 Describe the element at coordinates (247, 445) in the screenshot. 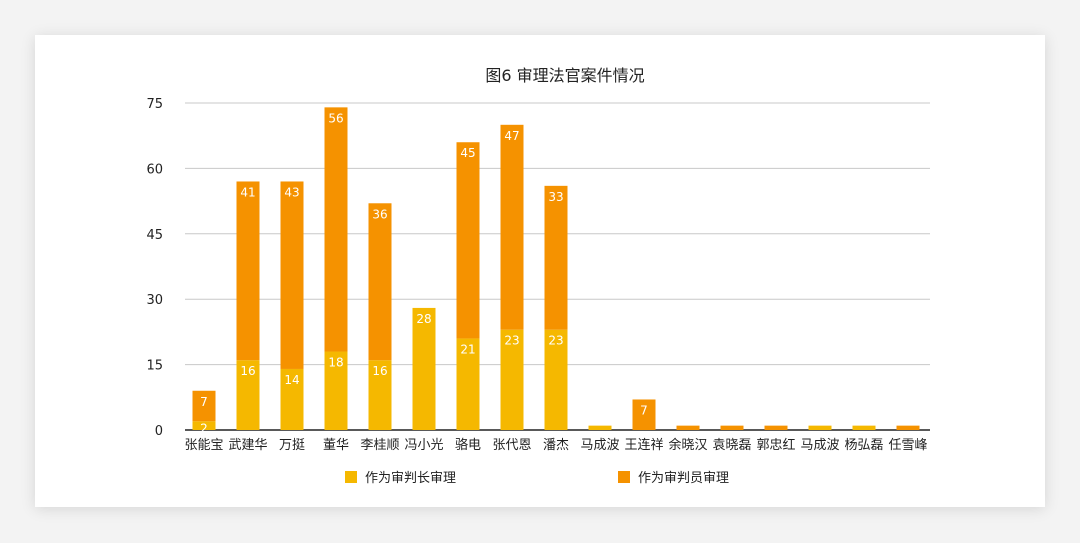

I see `category-label: 武建华` at that location.